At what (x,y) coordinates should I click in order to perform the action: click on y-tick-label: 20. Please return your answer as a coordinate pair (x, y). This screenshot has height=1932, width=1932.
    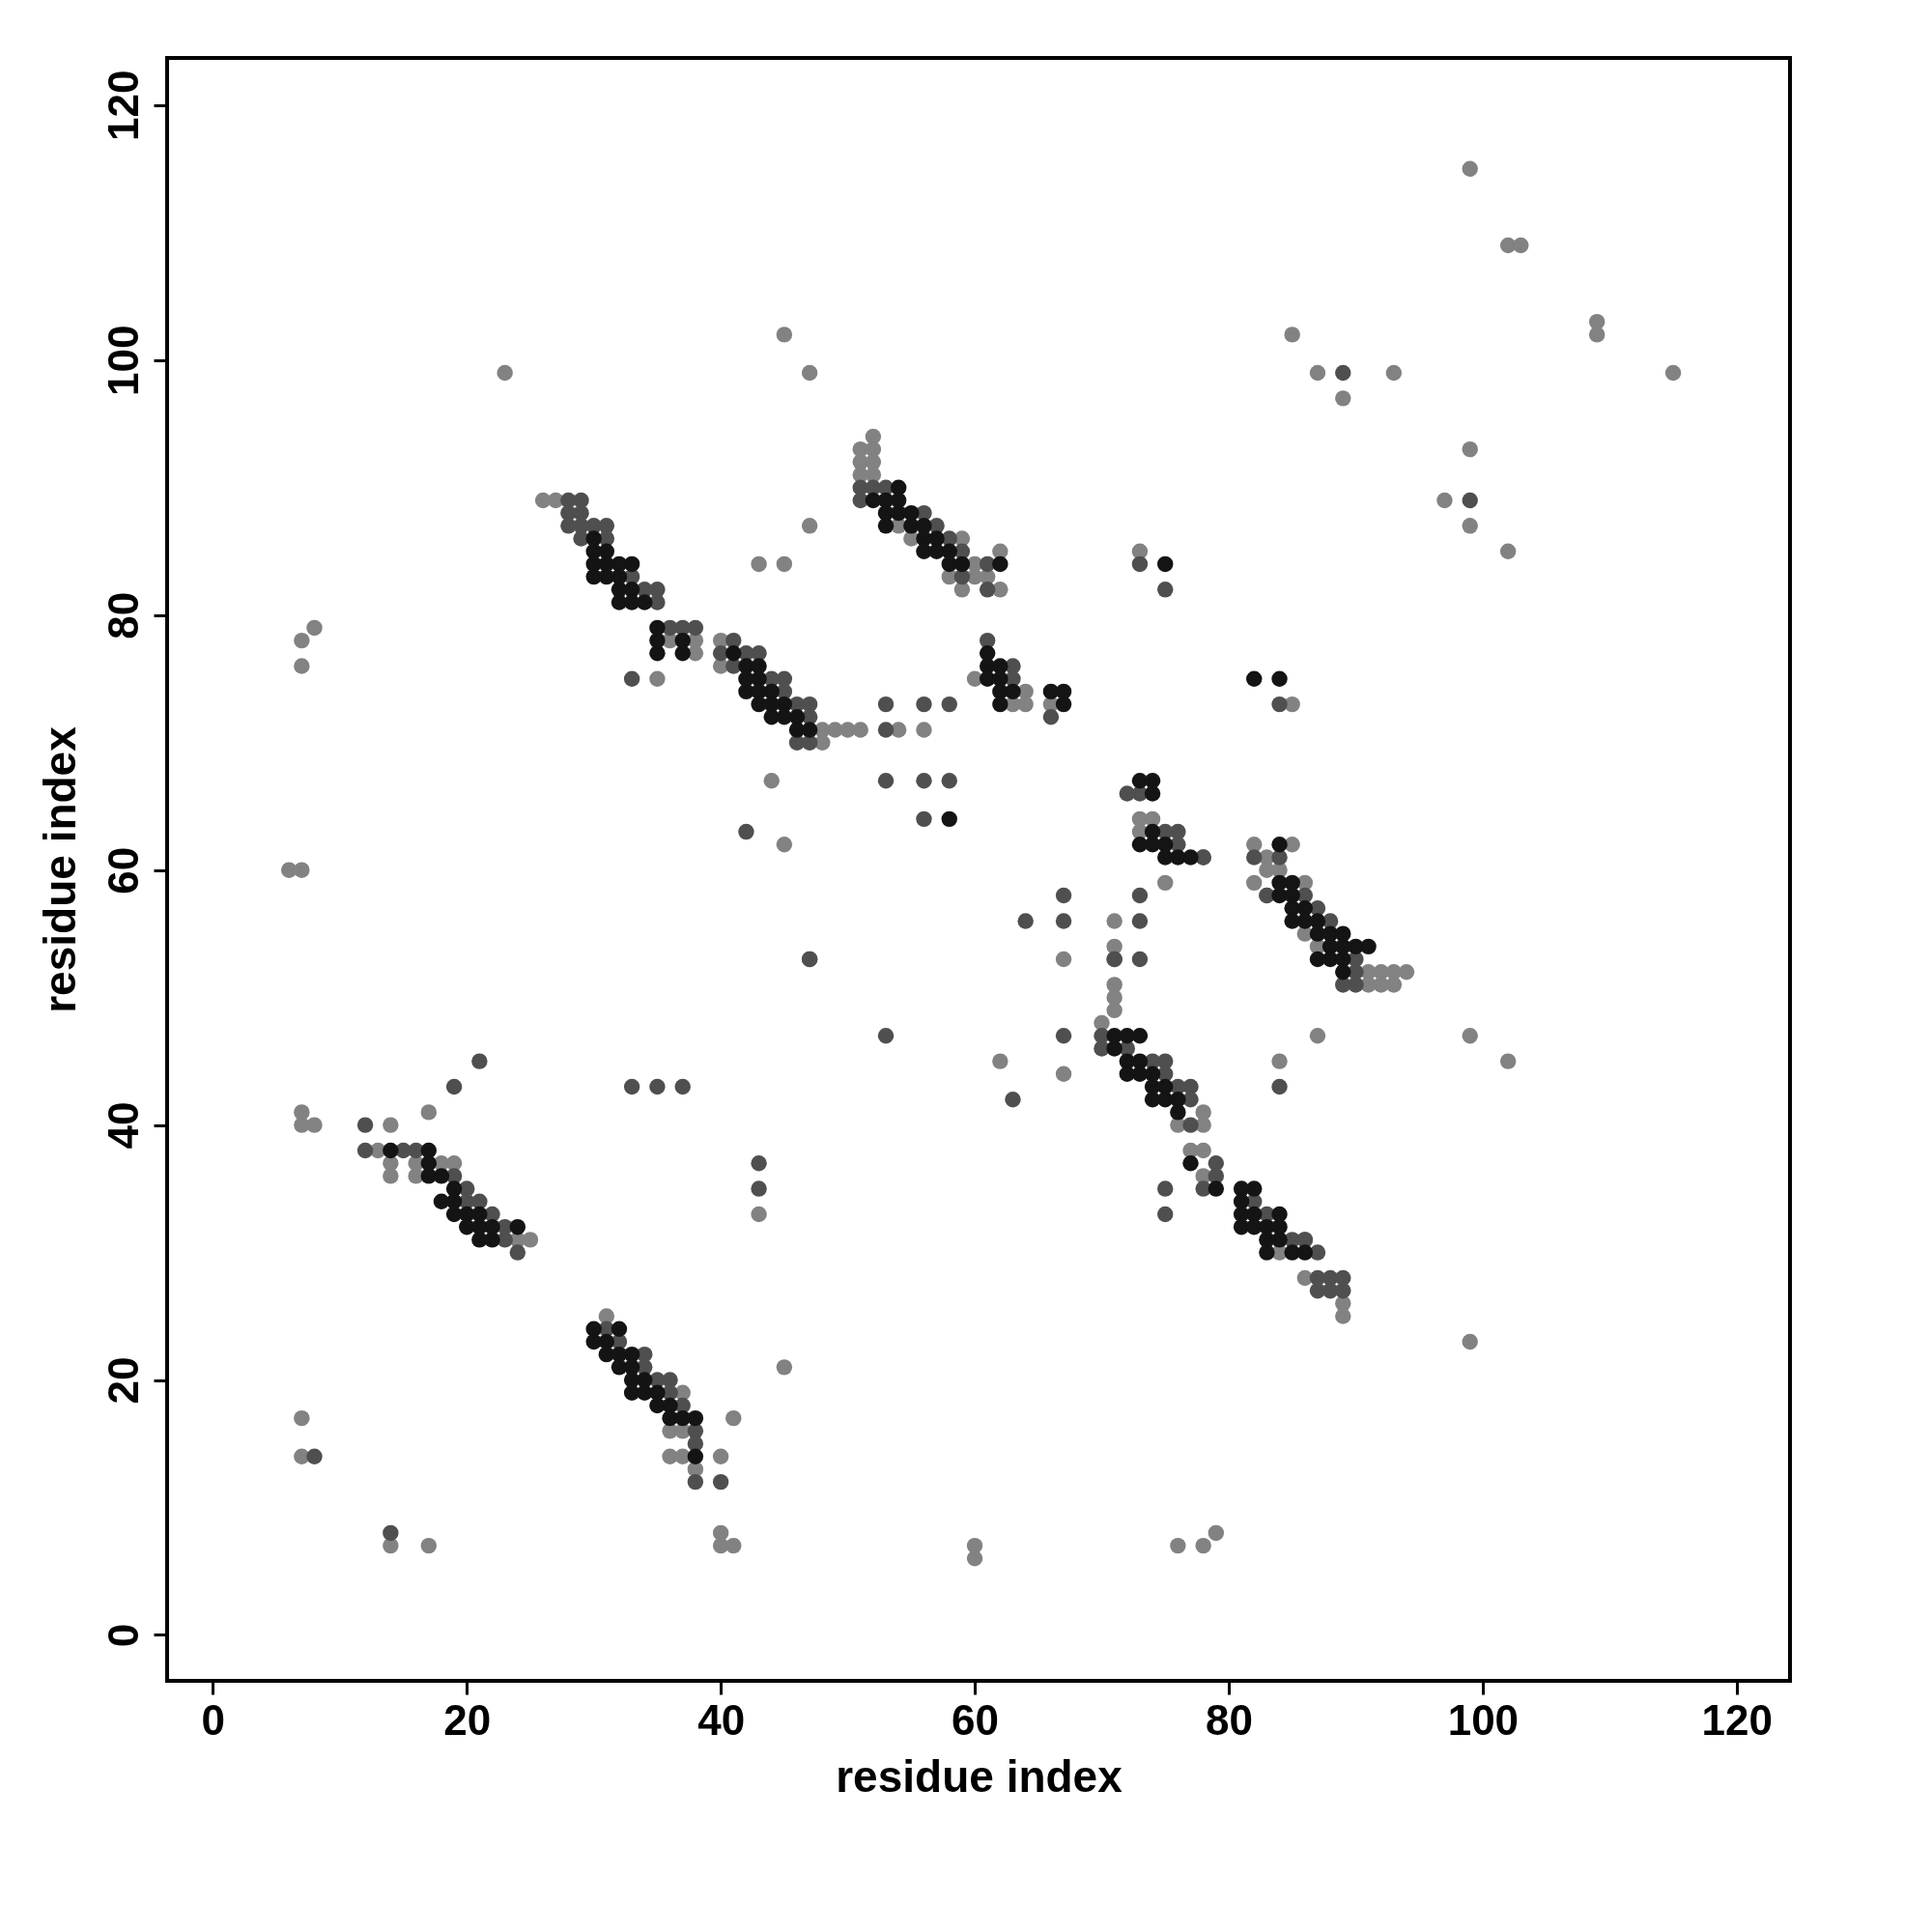
    Looking at the image, I should click on (123, 1380).